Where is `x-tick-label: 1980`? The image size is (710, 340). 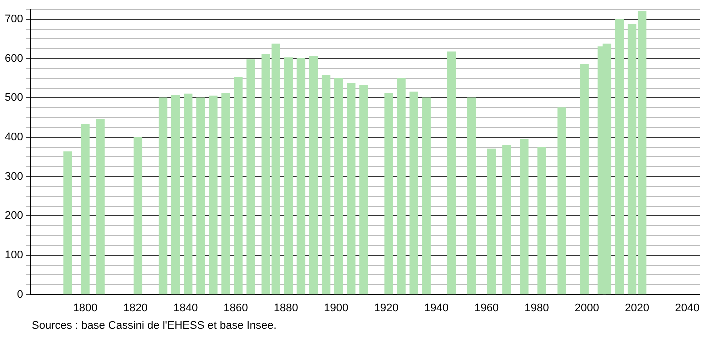 x-tick-label: 1980 is located at coordinates (537, 308).